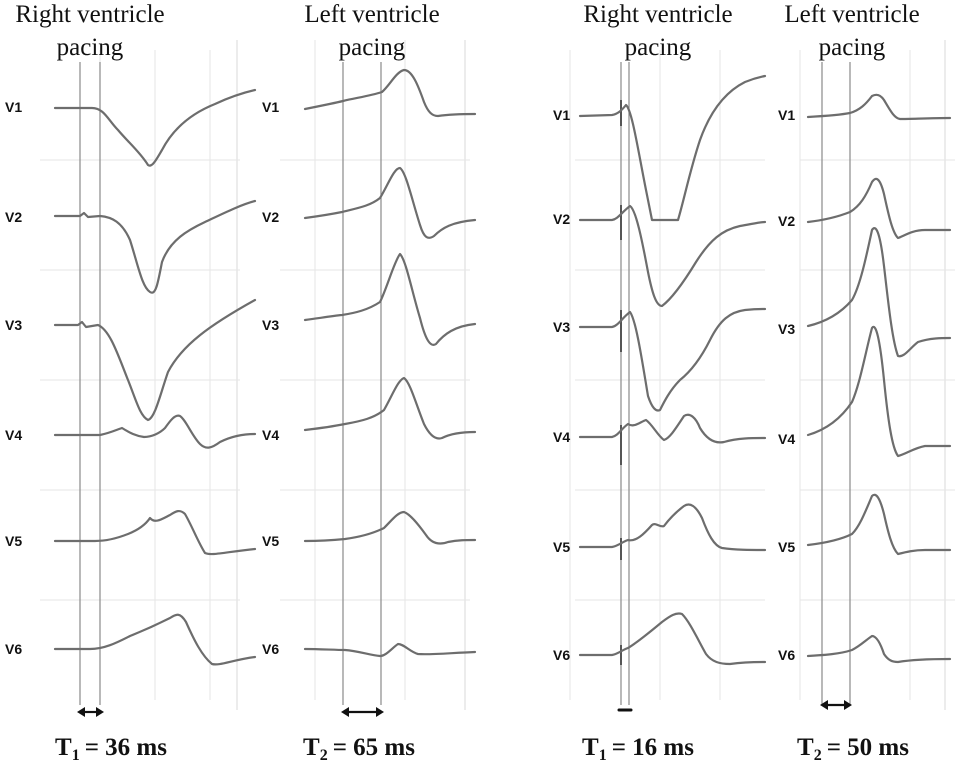 The width and height of the screenshot is (960, 764). Describe the element at coordinates (126, 747) in the screenshot. I see `interval-value: = 36 ms` at that location.